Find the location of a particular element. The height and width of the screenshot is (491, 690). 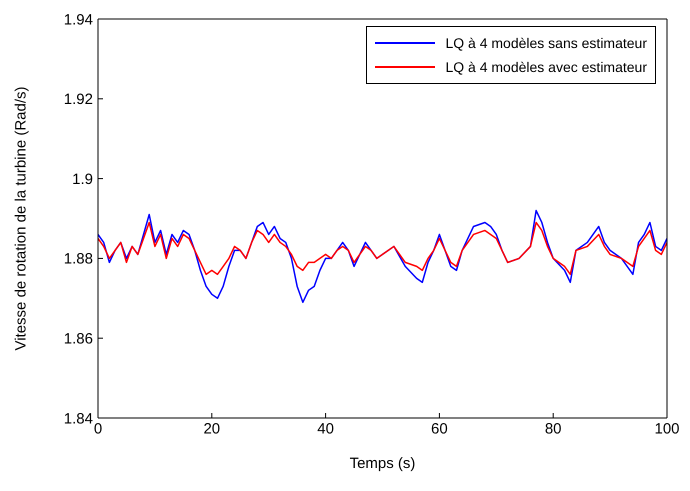

x-tick-label: 60 is located at coordinates (439, 429).